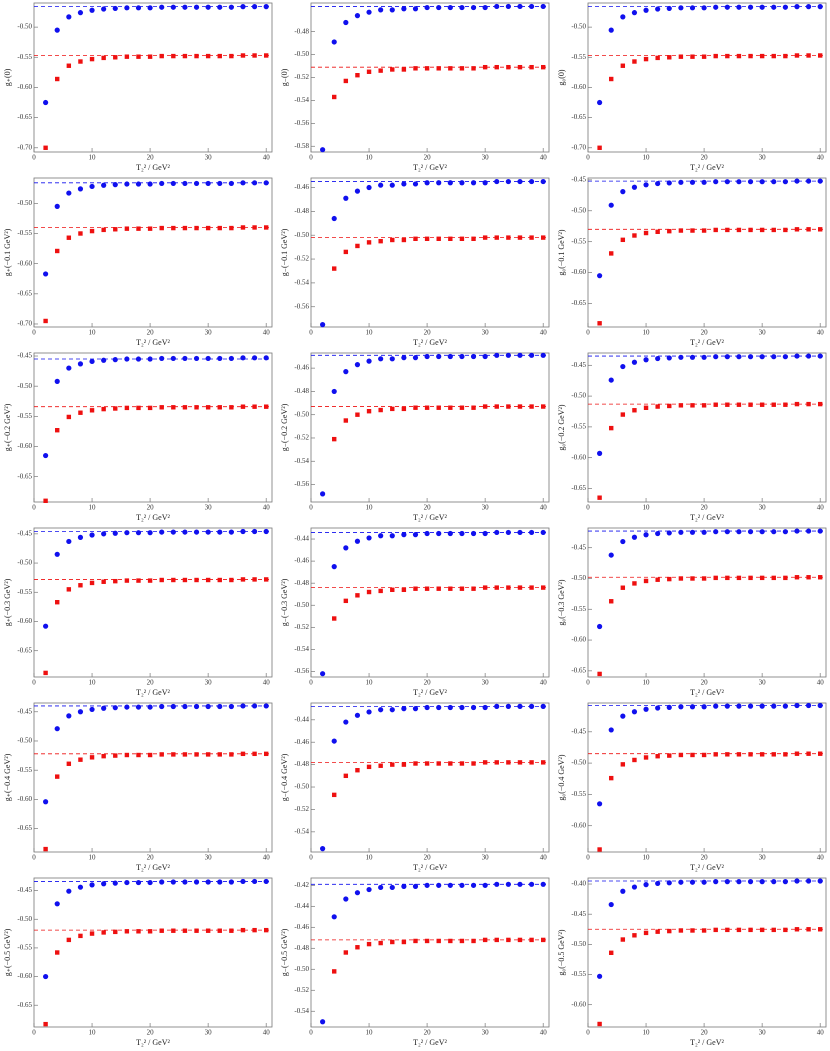 Image resolution: width=830 pixels, height=1051 pixels. What do you see at coordinates (34, 1033) in the screenshot?
I see `x-tick-label: 0` at bounding box center [34, 1033].